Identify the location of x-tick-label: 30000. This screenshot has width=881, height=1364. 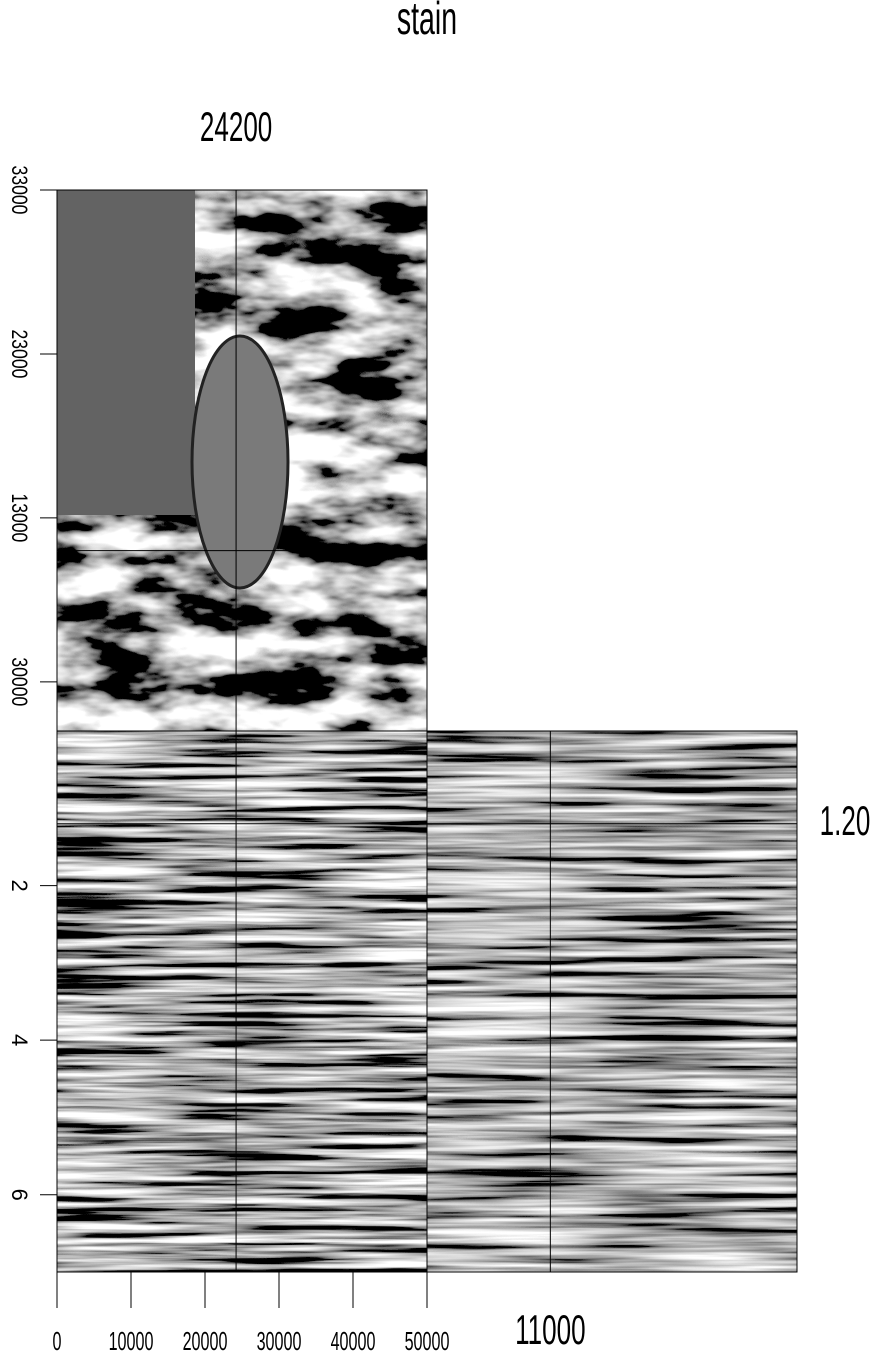
(279, 1341).